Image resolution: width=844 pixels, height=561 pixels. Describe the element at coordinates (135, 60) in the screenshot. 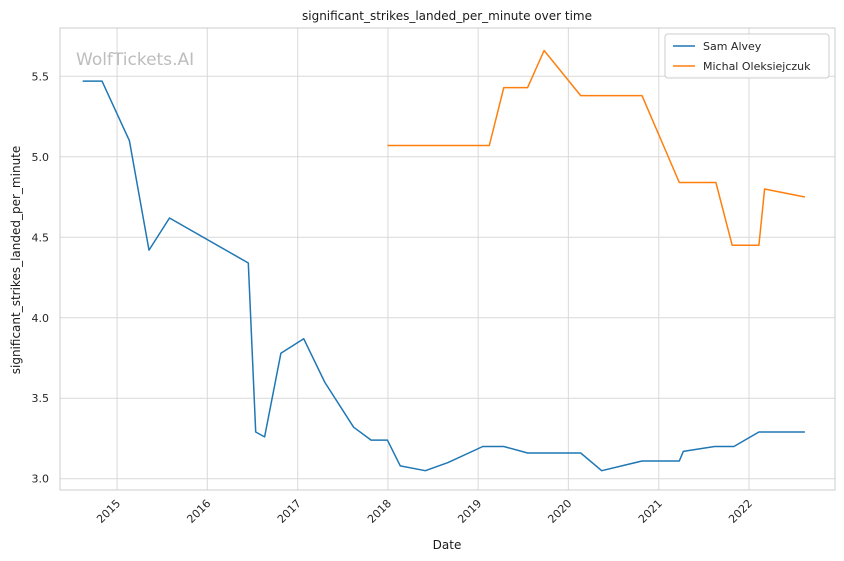

I see `watermark: WolfTickets.AI` at that location.